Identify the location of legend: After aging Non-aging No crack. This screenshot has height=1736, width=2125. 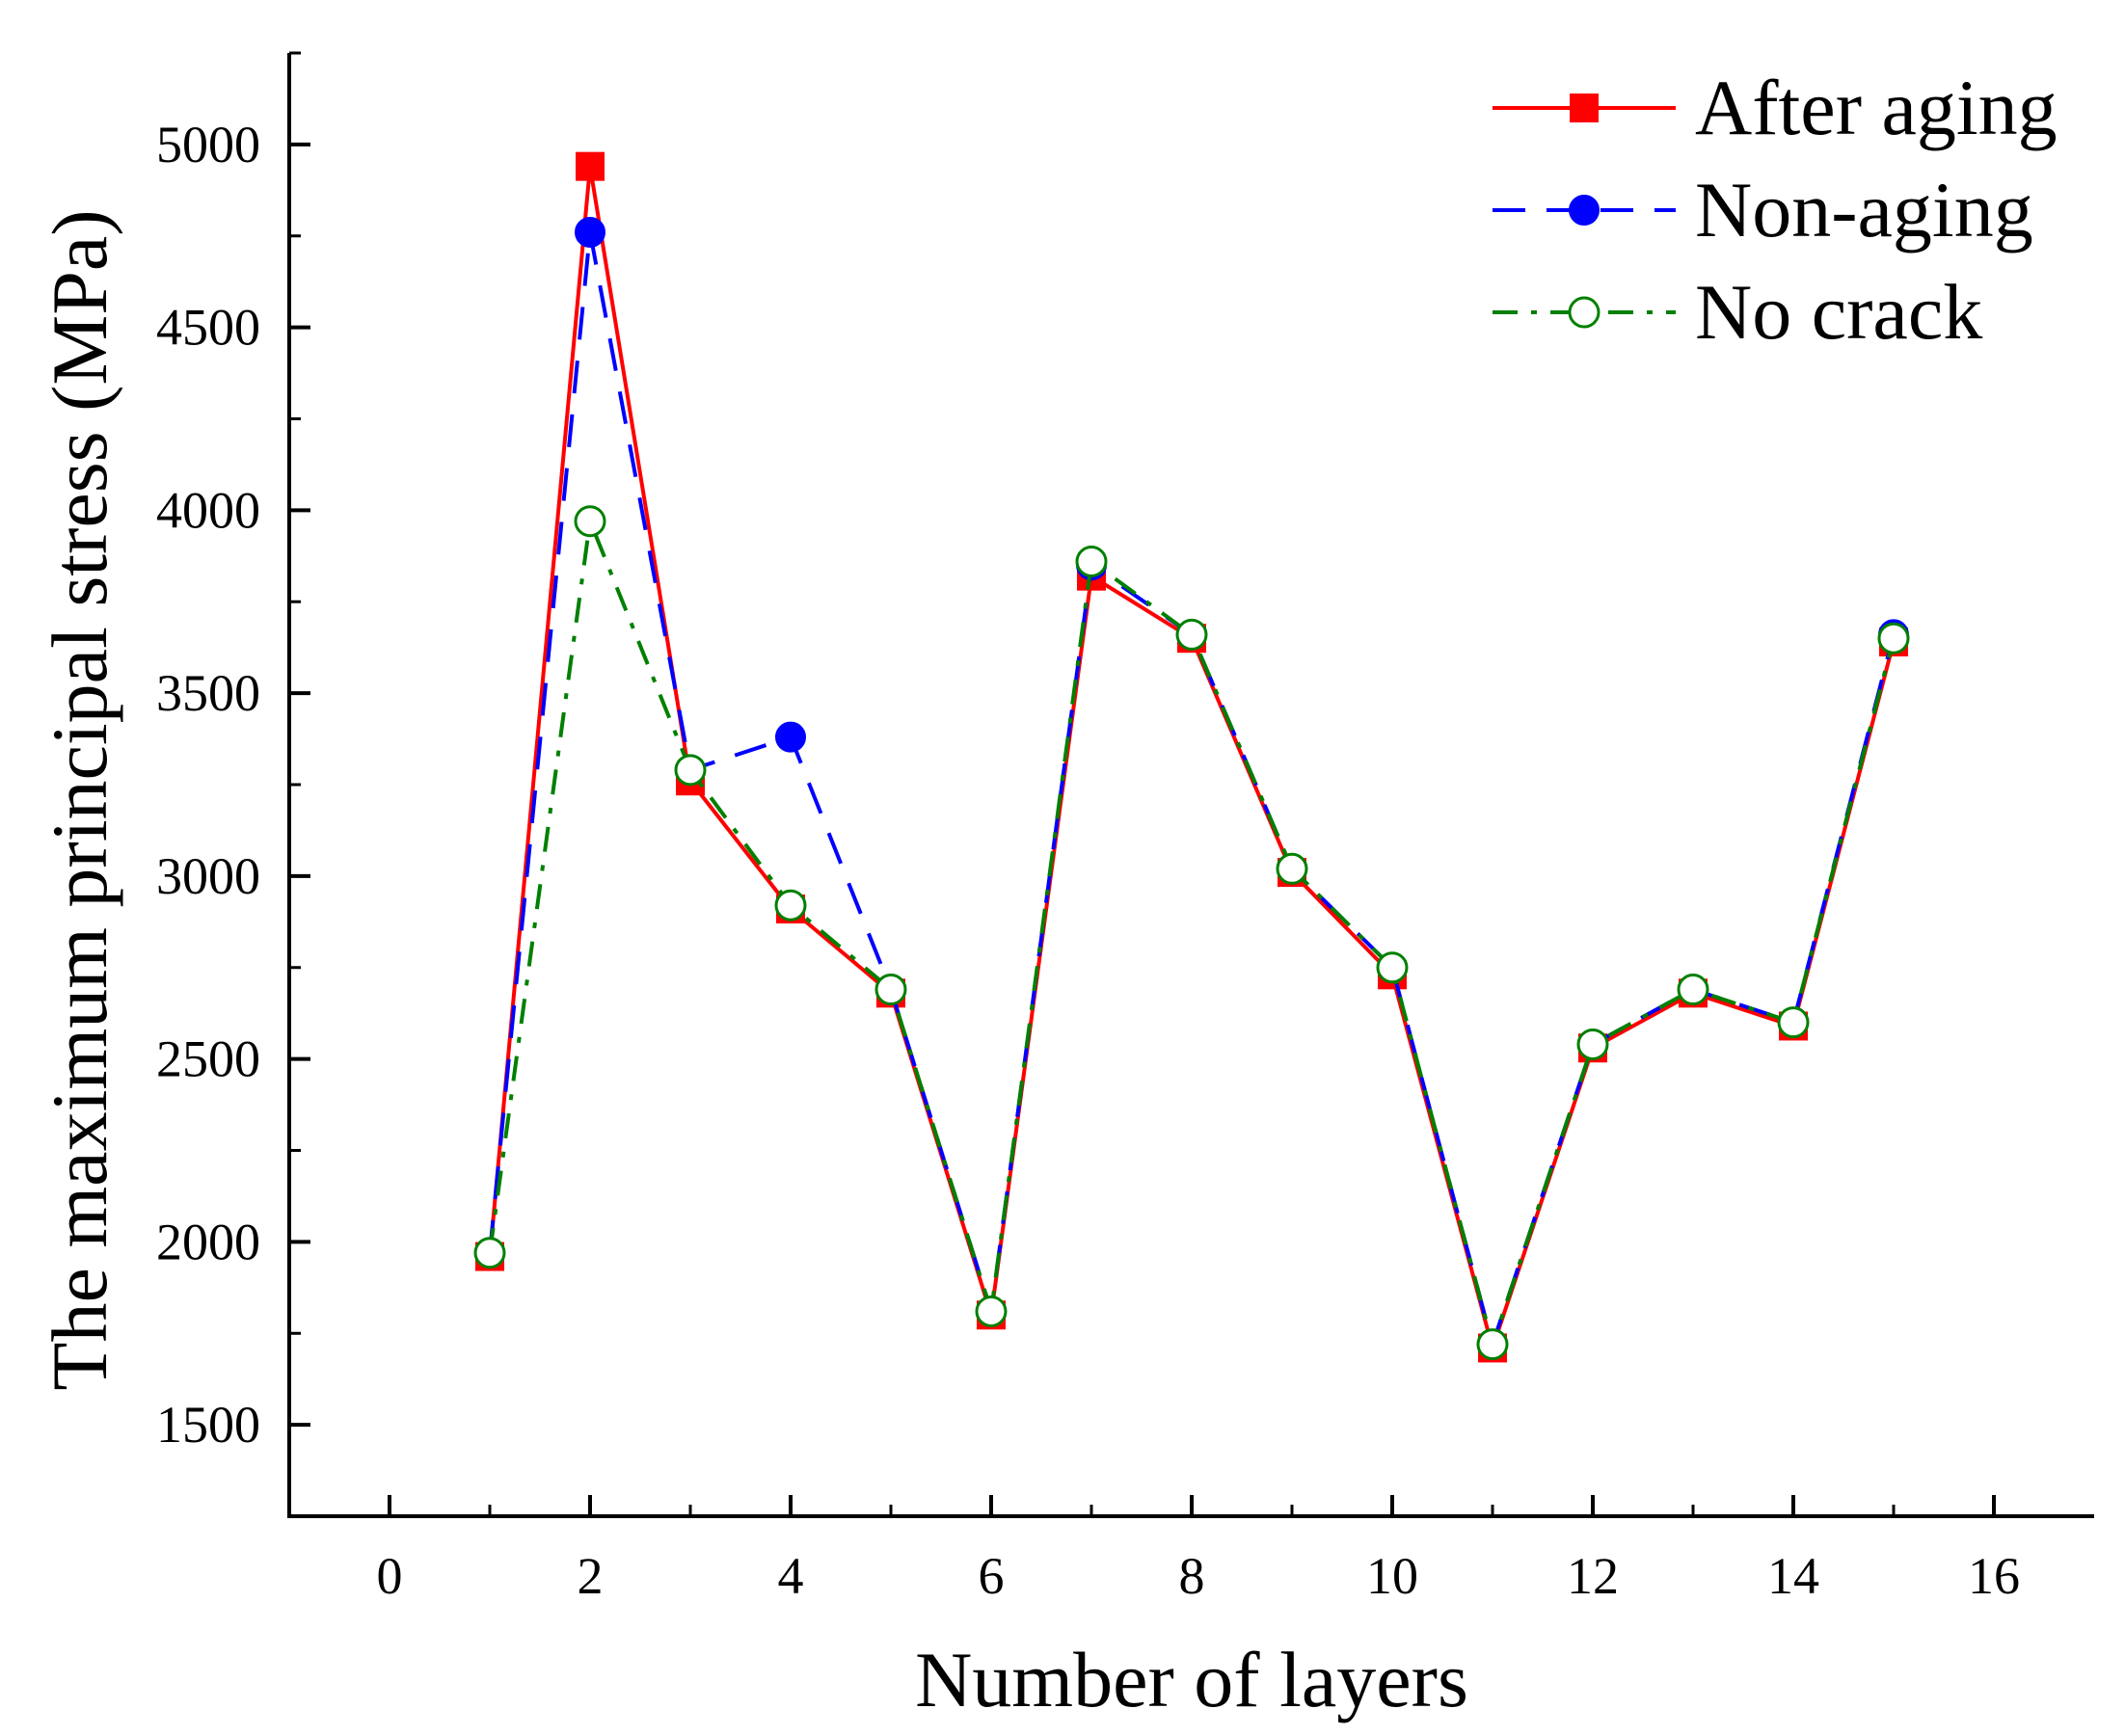
(1775, 210).